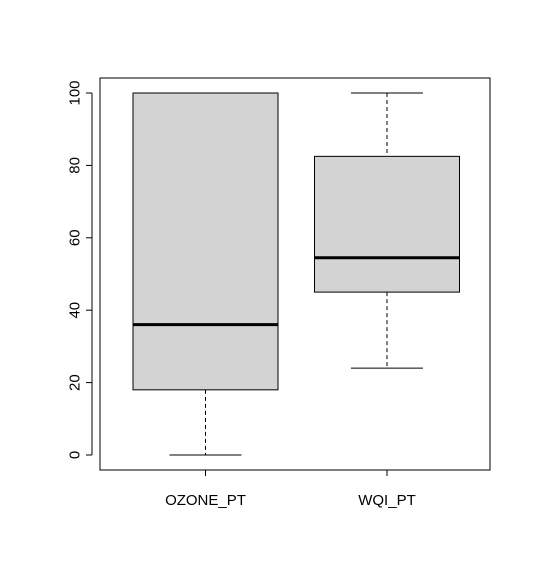 The image size is (554, 568). What do you see at coordinates (80, 269) in the screenshot?
I see `y-axis: 0 20 40 60 80 100` at bounding box center [80, 269].